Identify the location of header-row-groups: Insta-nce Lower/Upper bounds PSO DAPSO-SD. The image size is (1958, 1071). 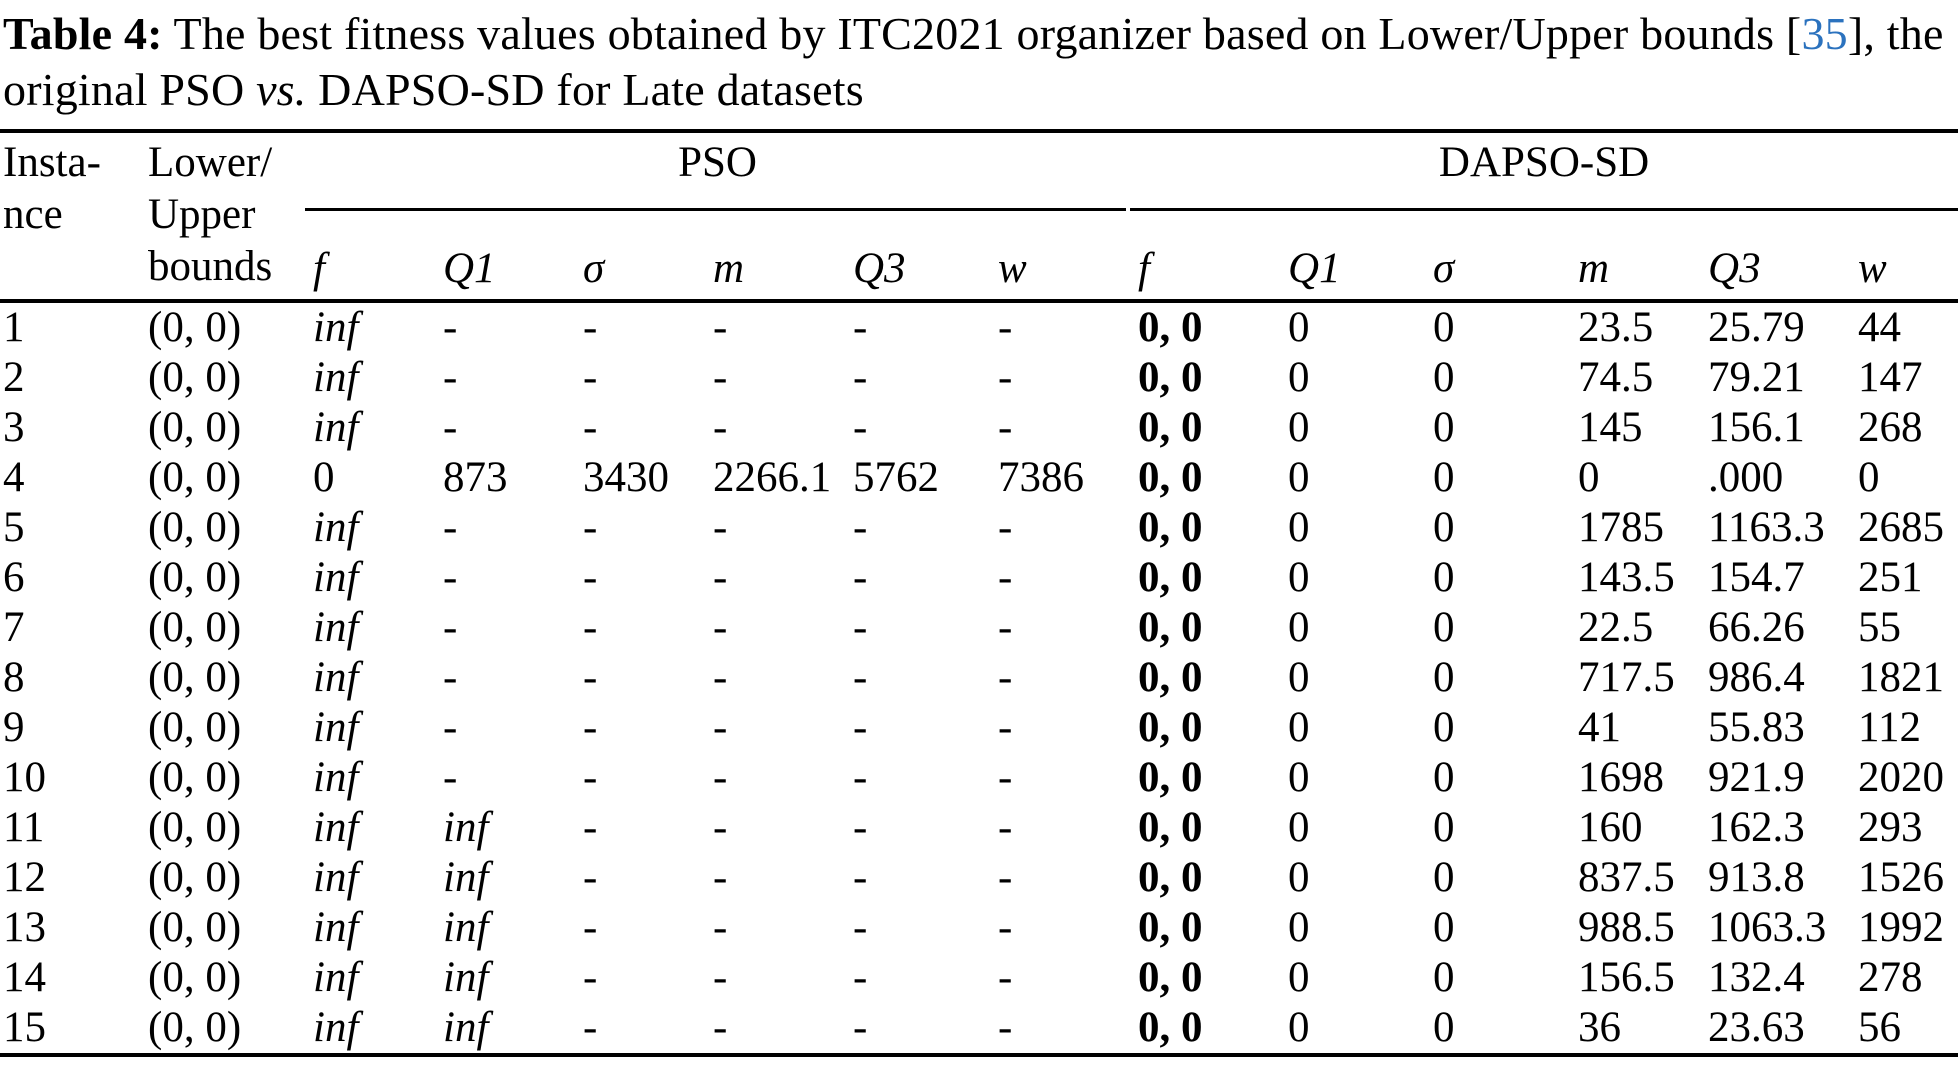
(979, 210).